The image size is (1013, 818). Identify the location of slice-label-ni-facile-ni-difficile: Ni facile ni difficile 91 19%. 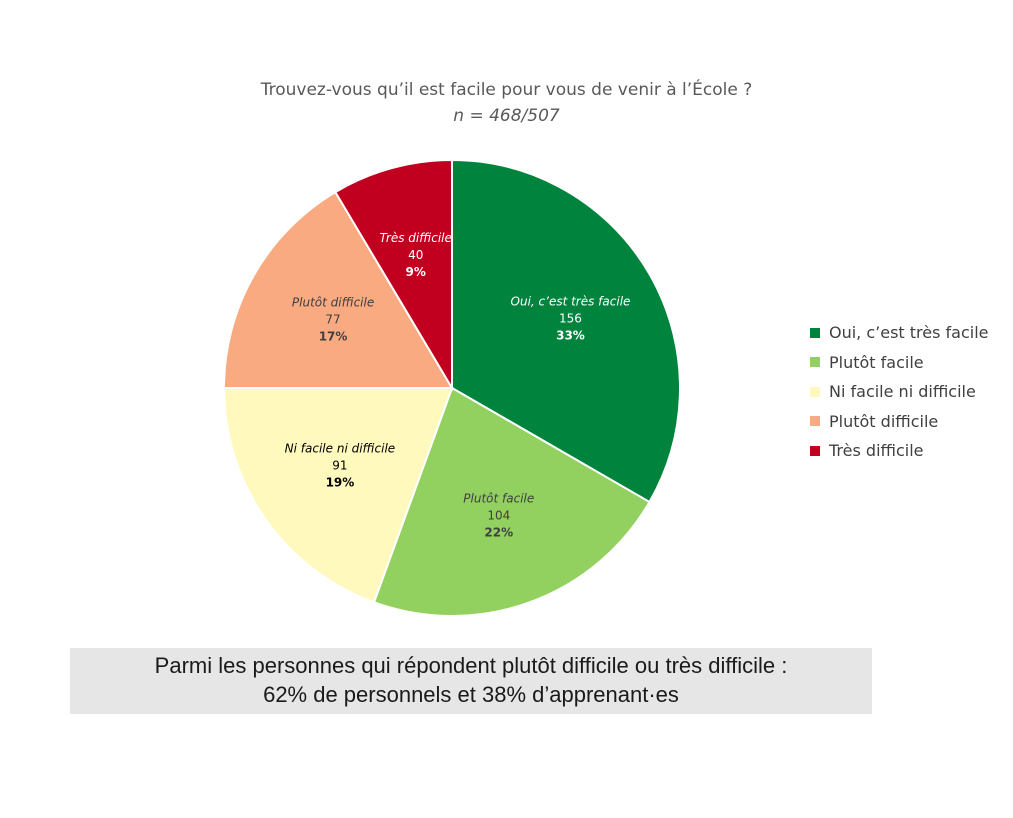
(340, 465).